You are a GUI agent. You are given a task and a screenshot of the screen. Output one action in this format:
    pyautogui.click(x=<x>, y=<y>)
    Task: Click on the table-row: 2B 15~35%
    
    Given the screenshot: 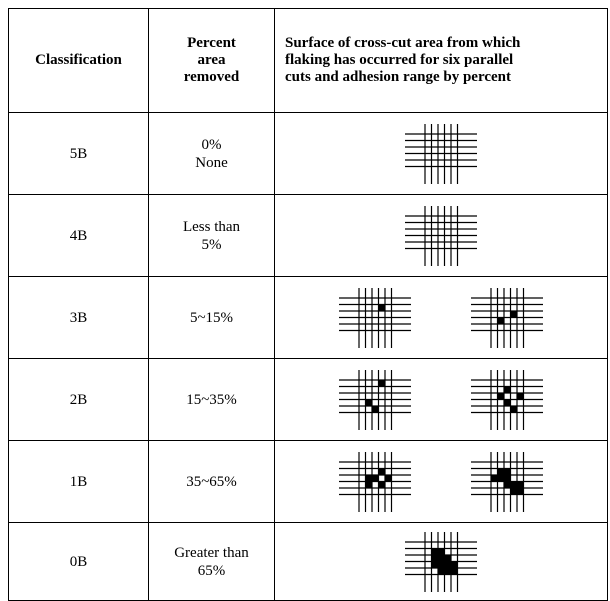 What is the action you would take?
    pyautogui.click(x=308, y=399)
    